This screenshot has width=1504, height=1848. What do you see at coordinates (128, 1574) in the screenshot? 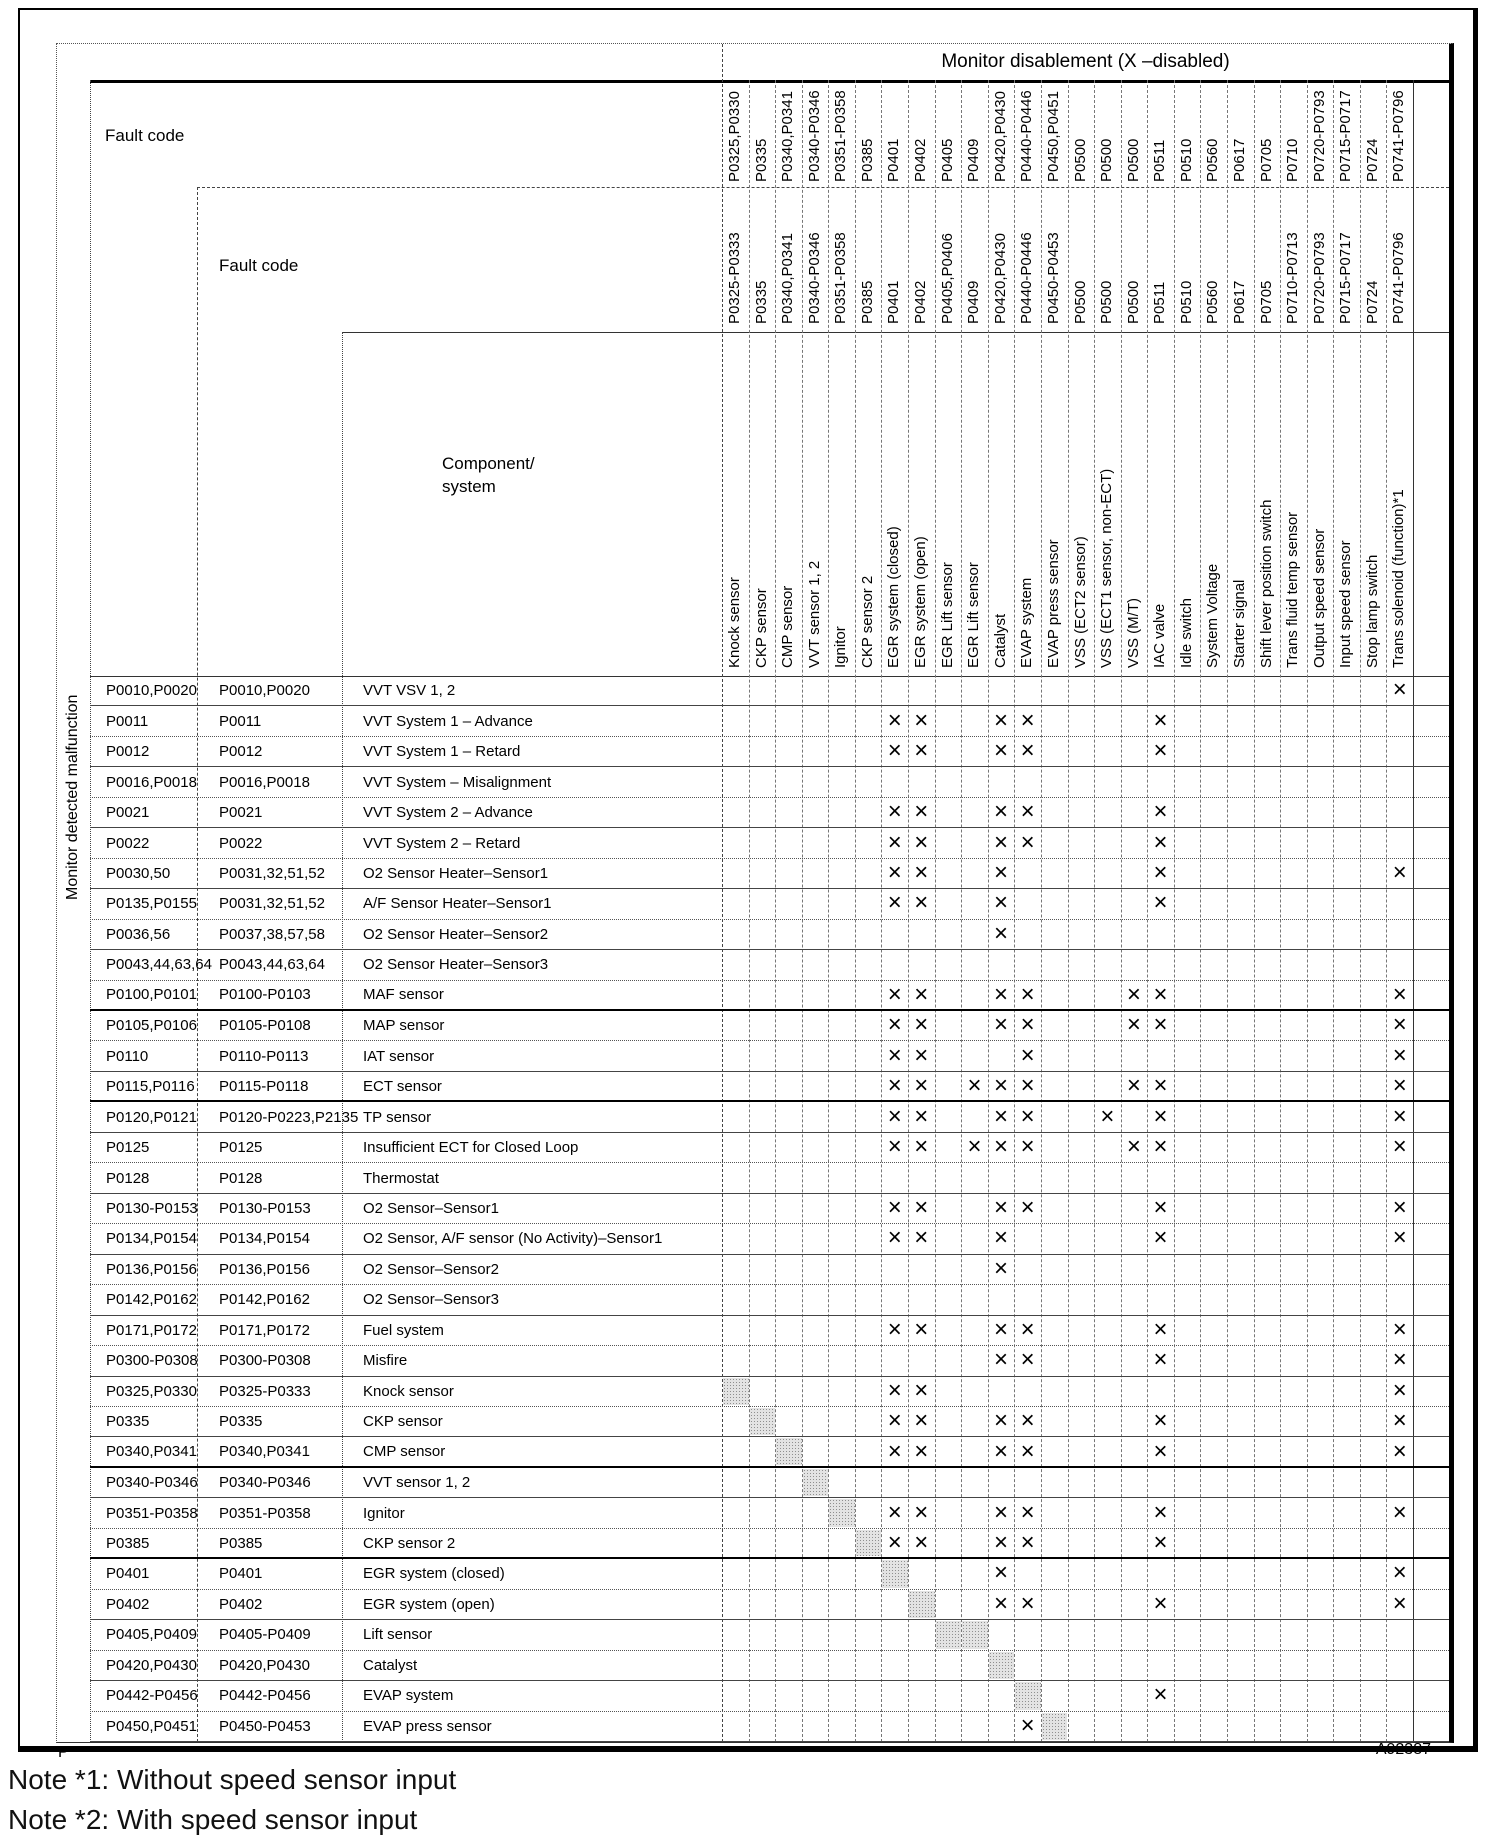
I see `fault-code-1-cell: P0401` at bounding box center [128, 1574].